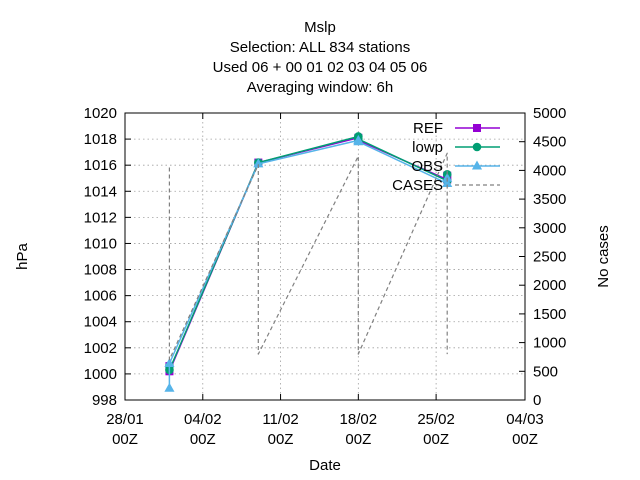  What do you see at coordinates (320, 47) in the screenshot?
I see `title-line: Selection: ALL 834 stations` at bounding box center [320, 47].